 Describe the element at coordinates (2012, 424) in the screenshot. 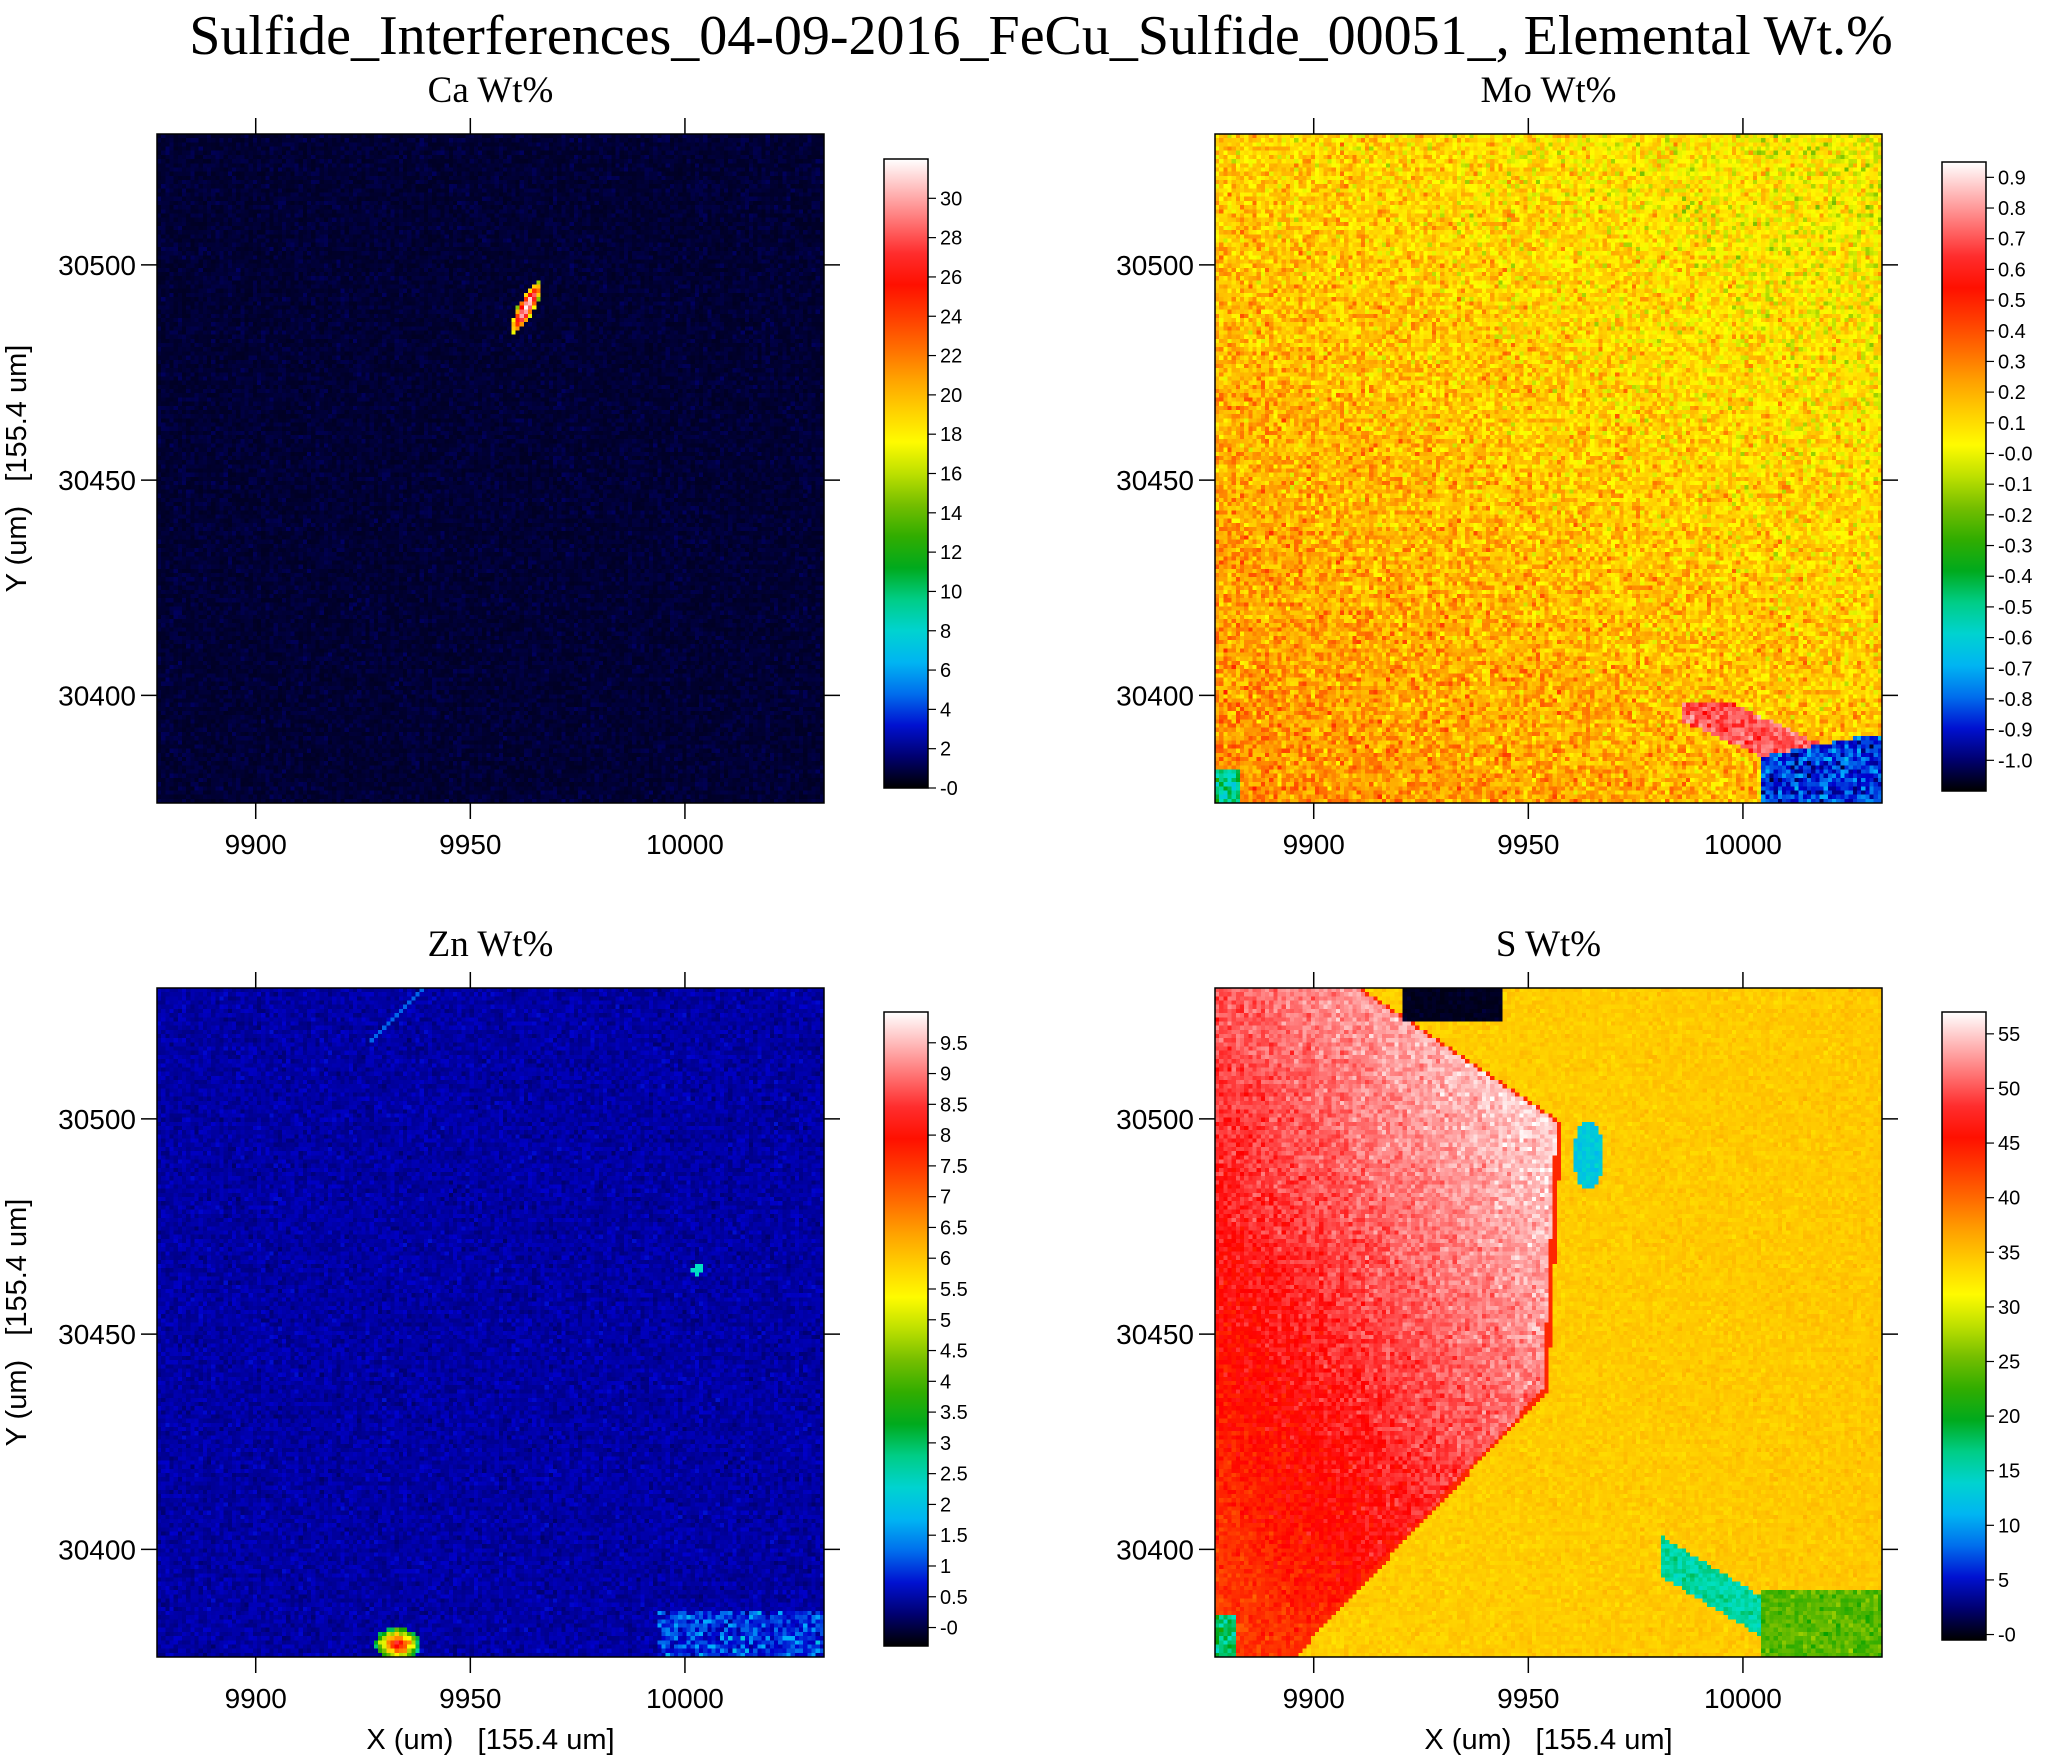

I see `mo-colorbar-tick-label: 0.1` at that location.